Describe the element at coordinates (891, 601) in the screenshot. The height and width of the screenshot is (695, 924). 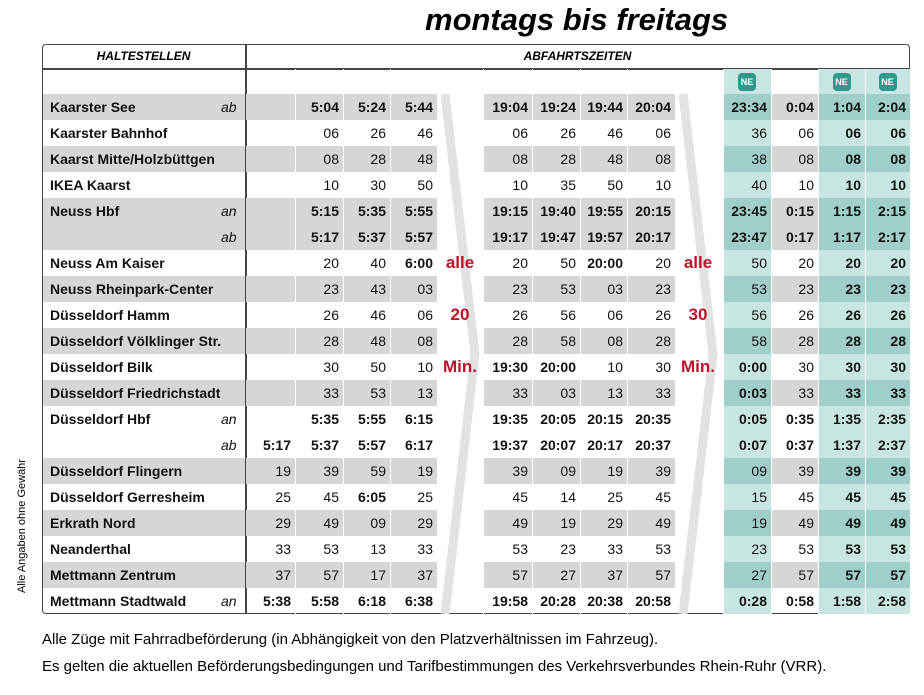
I see `departure-time: 2:58` at that location.